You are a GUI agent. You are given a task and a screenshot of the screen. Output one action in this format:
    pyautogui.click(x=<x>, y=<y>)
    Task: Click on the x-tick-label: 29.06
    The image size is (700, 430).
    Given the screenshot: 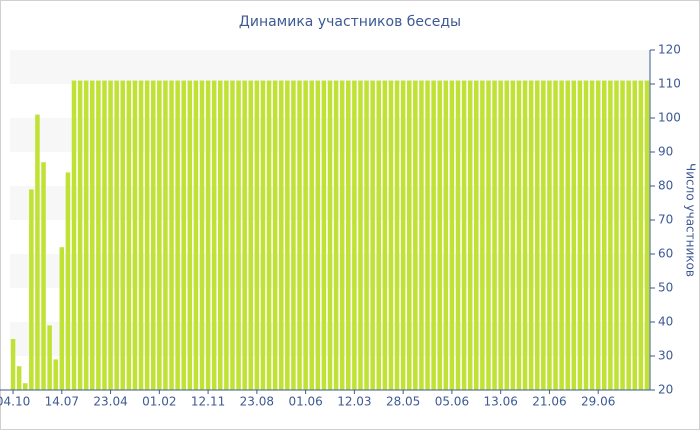 What is the action you would take?
    pyautogui.click(x=598, y=402)
    